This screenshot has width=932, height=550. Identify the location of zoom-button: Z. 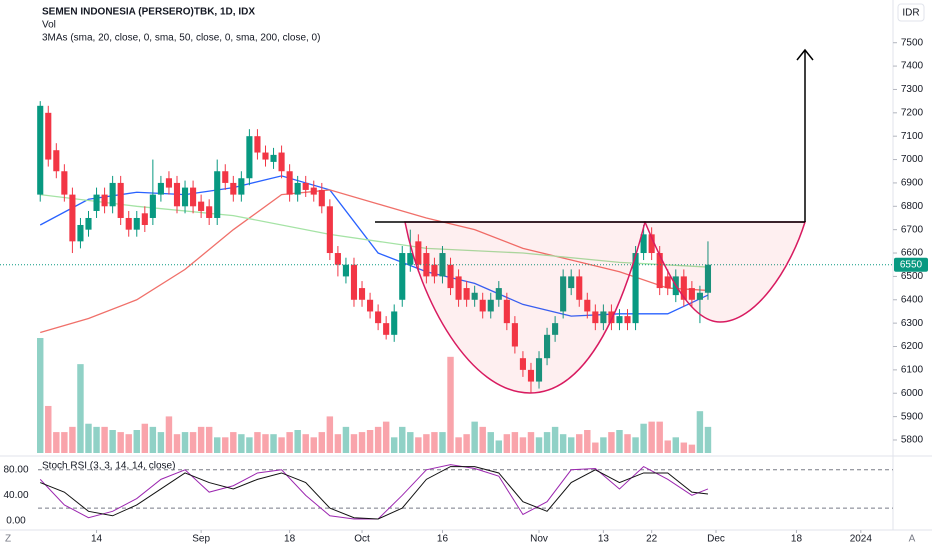
(8, 539).